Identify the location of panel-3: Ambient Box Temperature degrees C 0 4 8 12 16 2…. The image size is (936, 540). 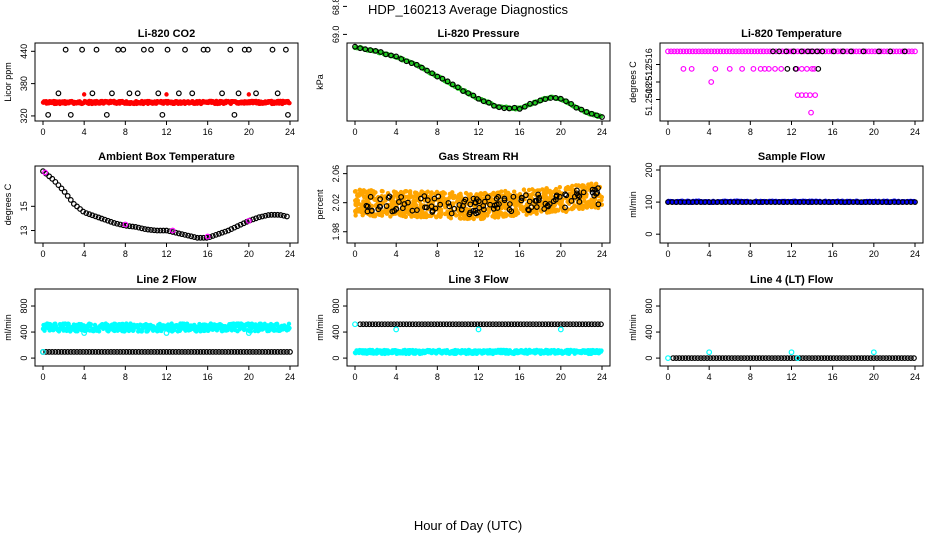
(151, 205).